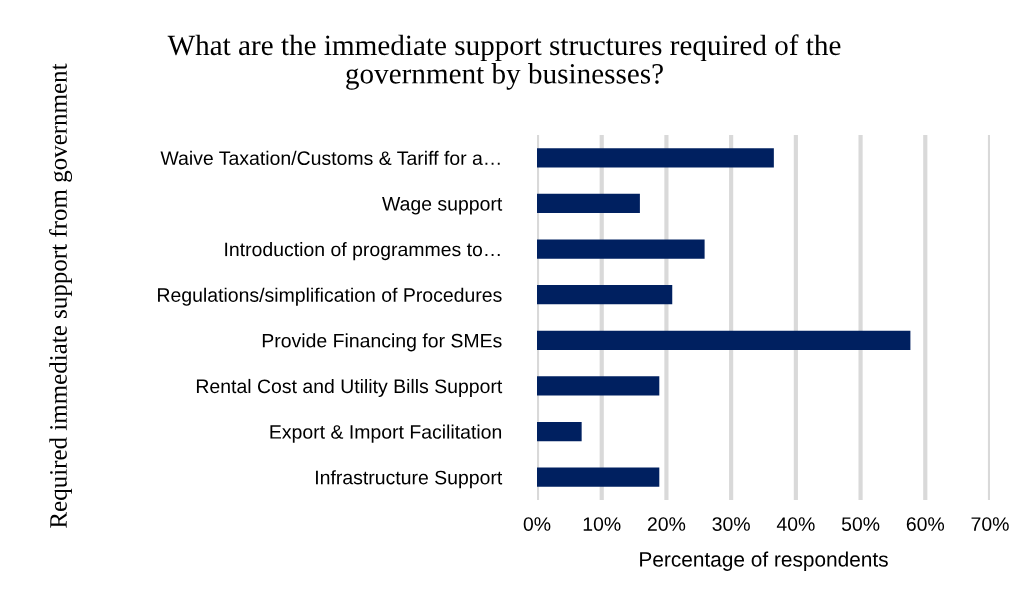 This screenshot has width=1009, height=592. I want to click on y-tick-label: Rental Cost and Utility Bills Support, so click(349, 388).